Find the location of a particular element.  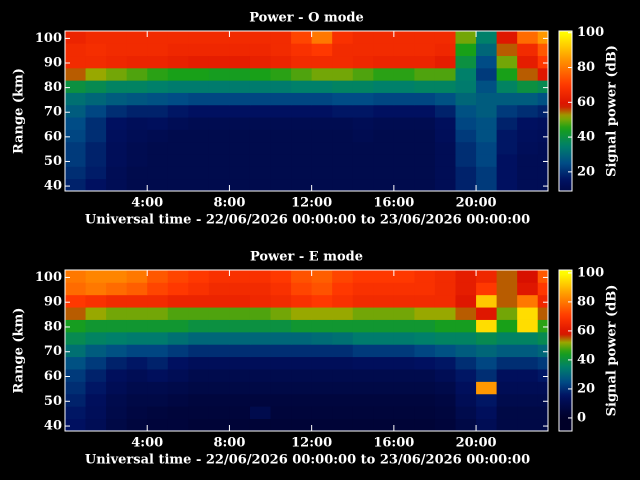

x-tick-label: 8:00 is located at coordinates (229, 443).